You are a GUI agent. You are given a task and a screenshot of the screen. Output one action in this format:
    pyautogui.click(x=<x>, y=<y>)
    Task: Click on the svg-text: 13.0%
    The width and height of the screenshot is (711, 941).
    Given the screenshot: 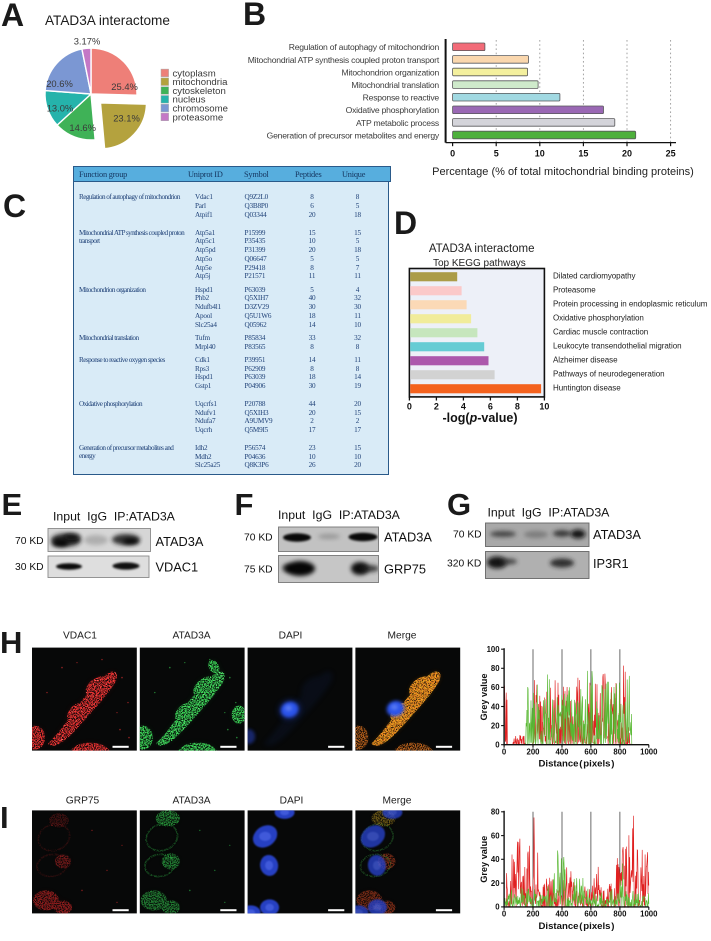 What is the action you would take?
    pyautogui.click(x=60, y=108)
    